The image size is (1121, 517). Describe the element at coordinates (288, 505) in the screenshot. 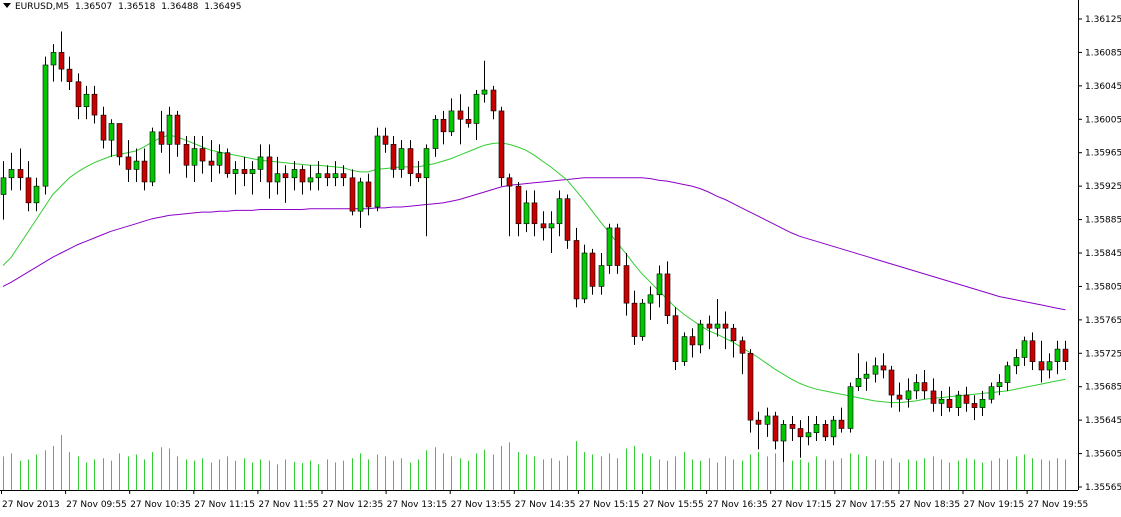

I see `time-tick-label: 27 Nov 11:55` at that location.